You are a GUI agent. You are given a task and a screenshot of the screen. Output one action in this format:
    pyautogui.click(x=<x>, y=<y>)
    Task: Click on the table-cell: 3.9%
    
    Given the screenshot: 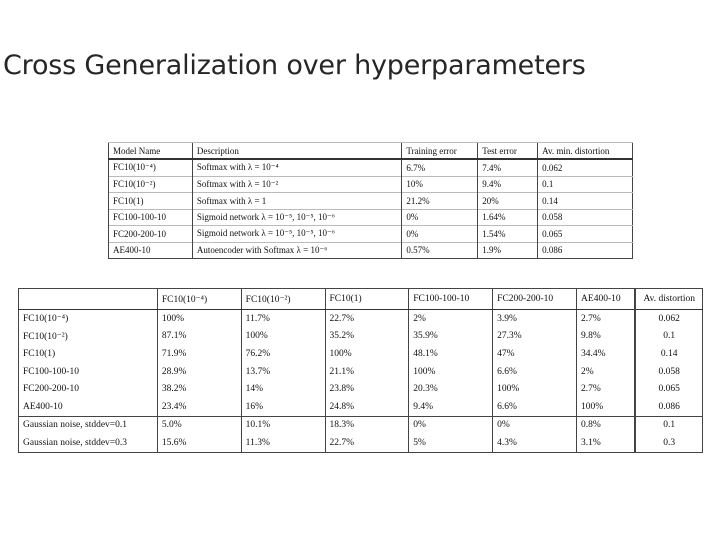 What is the action you would take?
    pyautogui.click(x=534, y=318)
    